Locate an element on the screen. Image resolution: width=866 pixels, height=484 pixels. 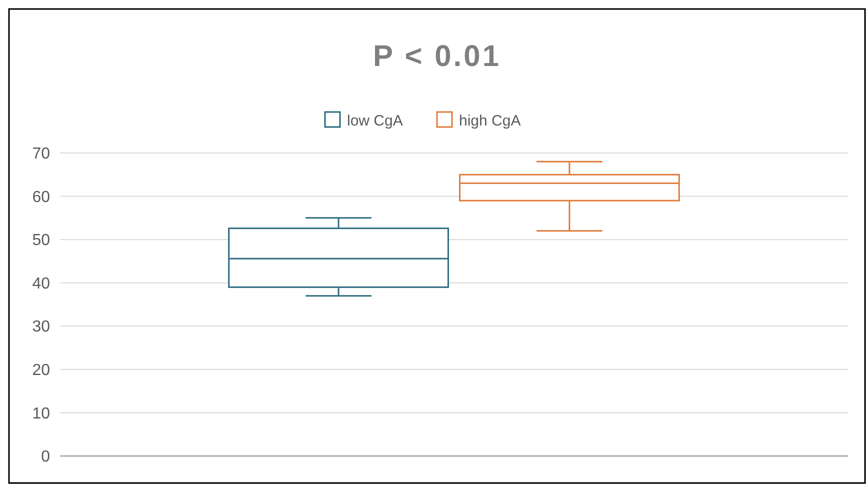
legend-label: low CgA is located at coordinates (375, 121).